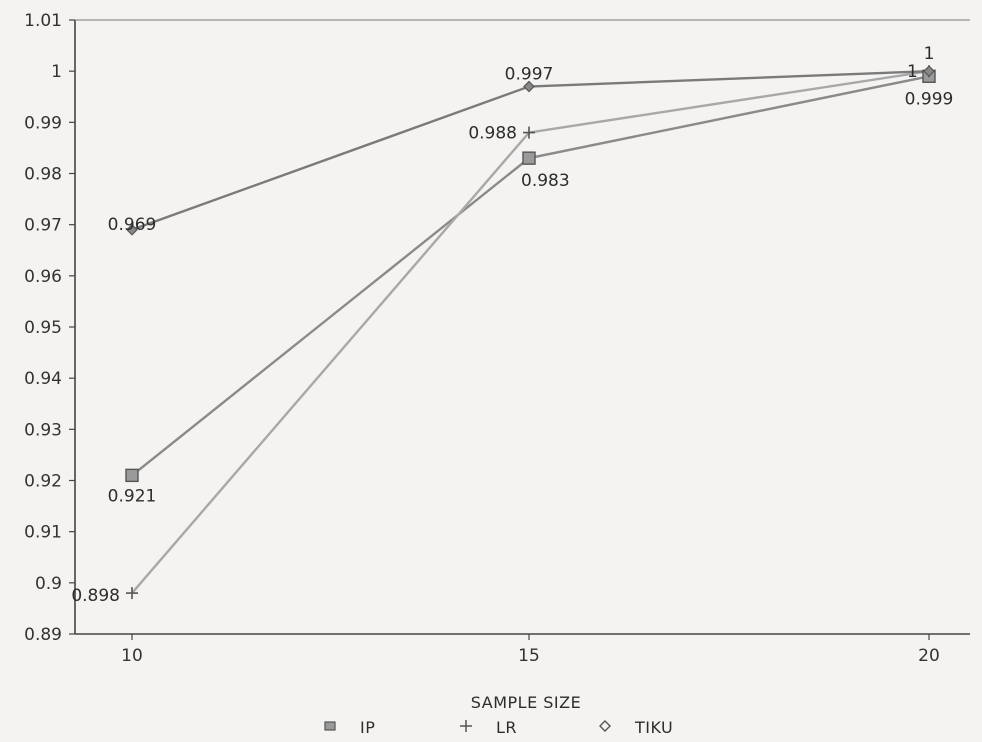 This screenshot has height=742, width=982. I want to click on legend-square-icon, so click(330, 726).